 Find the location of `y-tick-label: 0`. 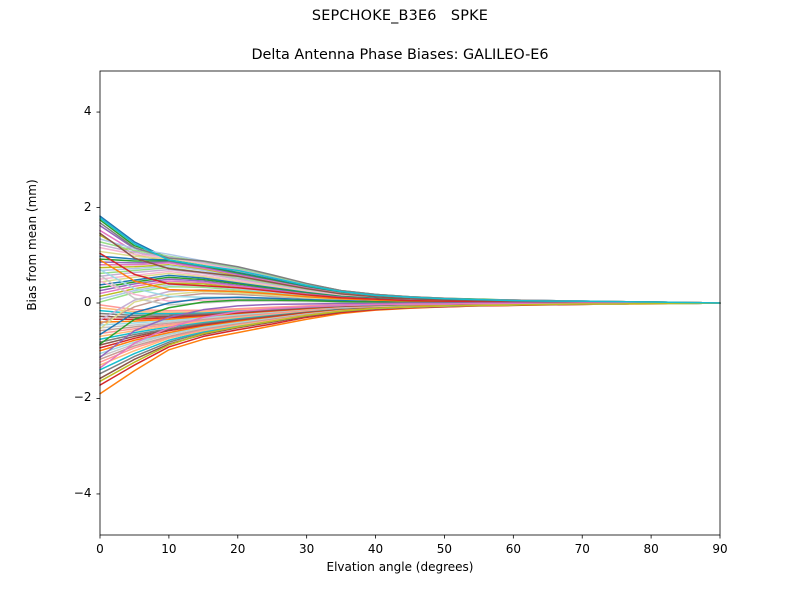

y-tick-label: 0 is located at coordinates (87, 302).